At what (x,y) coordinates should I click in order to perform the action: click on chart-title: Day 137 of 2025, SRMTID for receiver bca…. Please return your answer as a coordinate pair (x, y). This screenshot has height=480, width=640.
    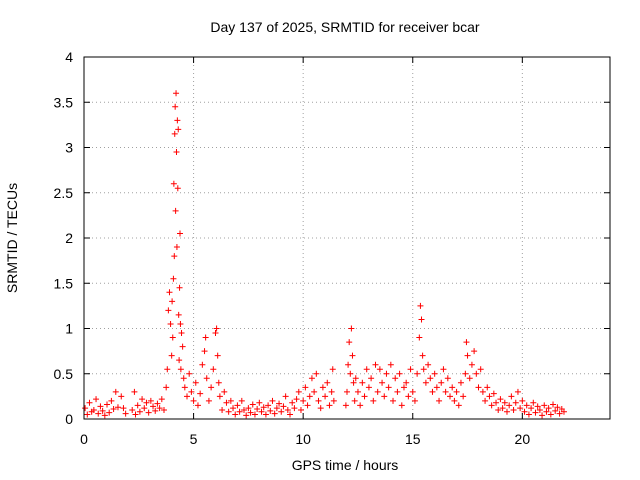
    Looking at the image, I should click on (345, 27).